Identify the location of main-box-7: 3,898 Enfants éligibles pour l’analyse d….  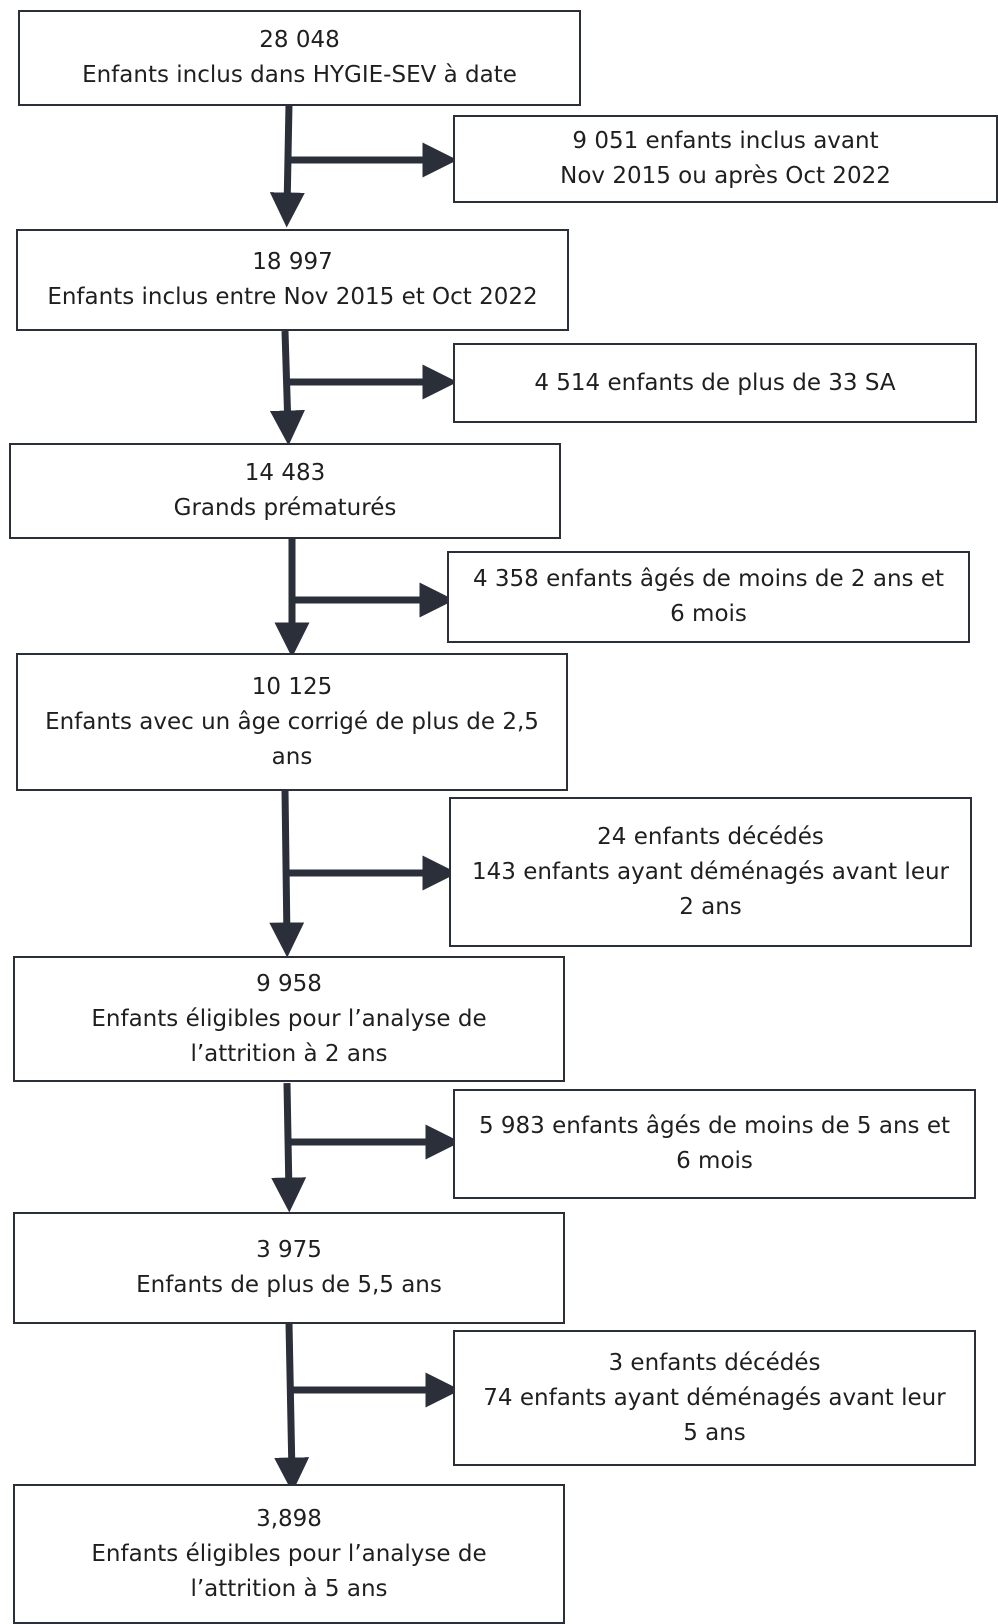
(289, 1554).